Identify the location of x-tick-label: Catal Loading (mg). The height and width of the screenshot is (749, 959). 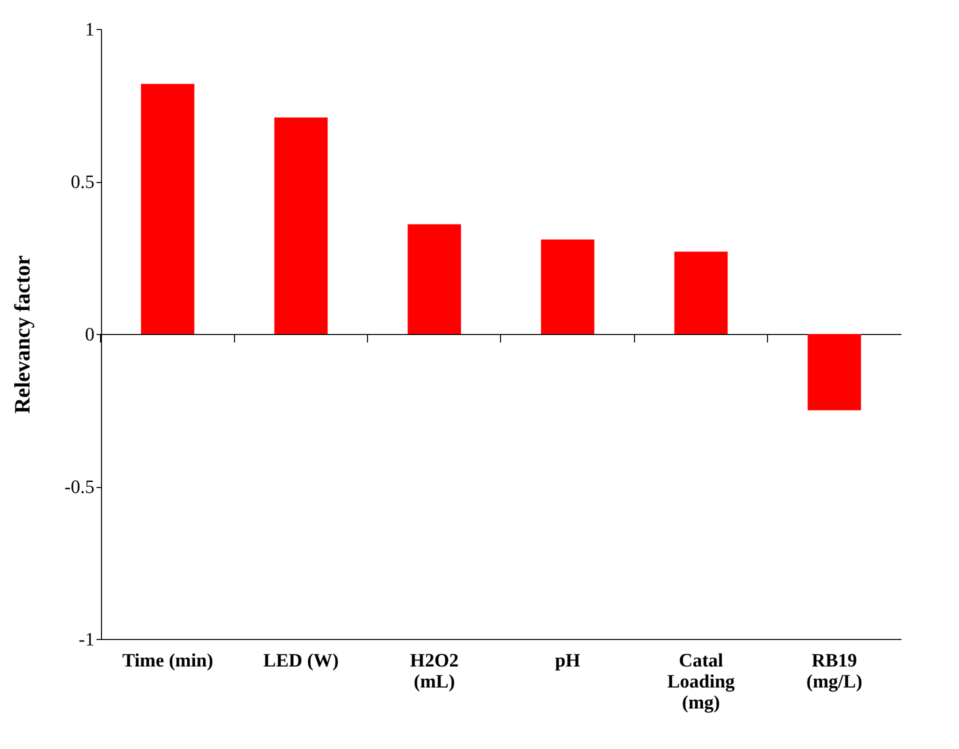
(701, 682).